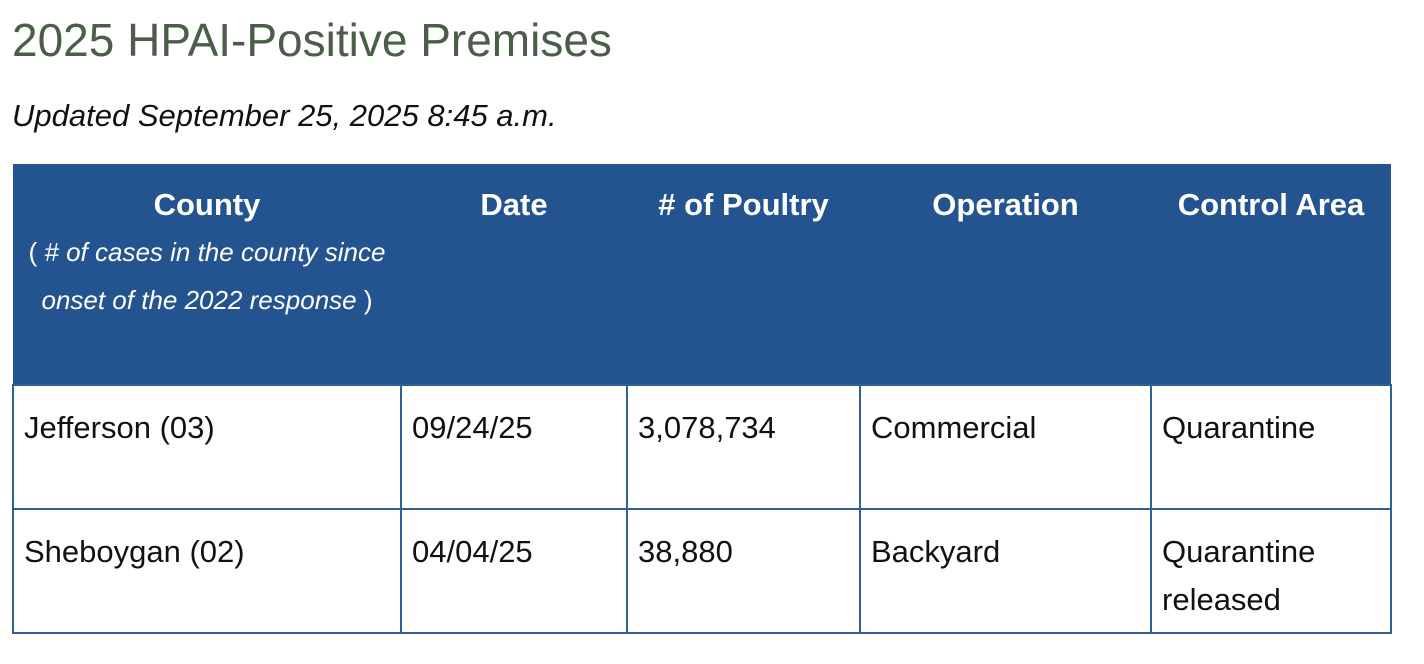  I want to click on cell-date: 04/04/25, so click(514, 571).